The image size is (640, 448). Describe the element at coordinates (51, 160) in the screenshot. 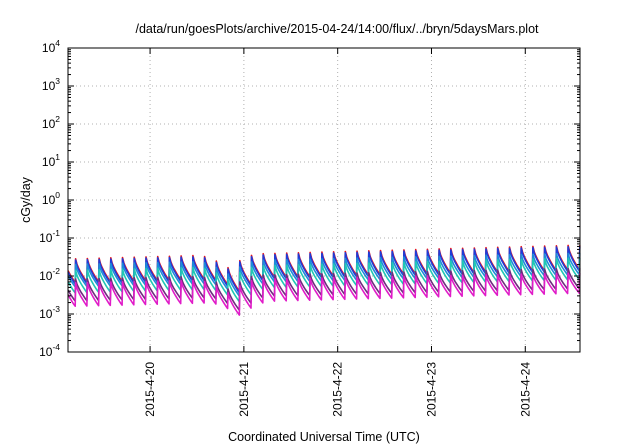

I see `y-tick-label: 10¹` at that location.